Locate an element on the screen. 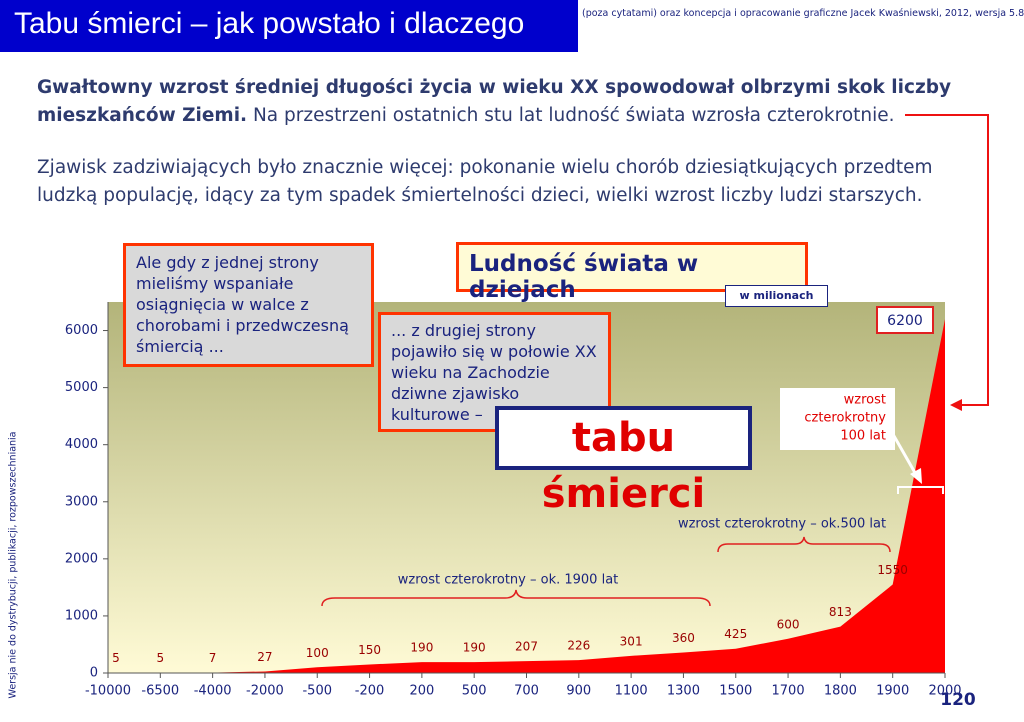 The image size is (1024, 722). y-tick-label: 4000 is located at coordinates (81, 444).